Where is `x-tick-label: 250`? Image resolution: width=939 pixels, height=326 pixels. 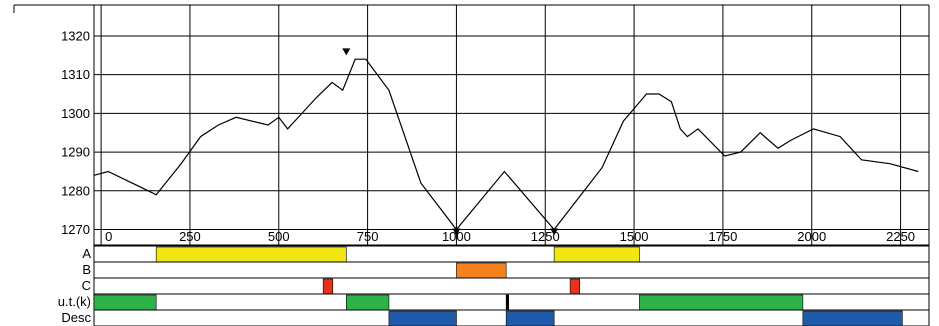 x-tick-label: 250 is located at coordinates (190, 236).